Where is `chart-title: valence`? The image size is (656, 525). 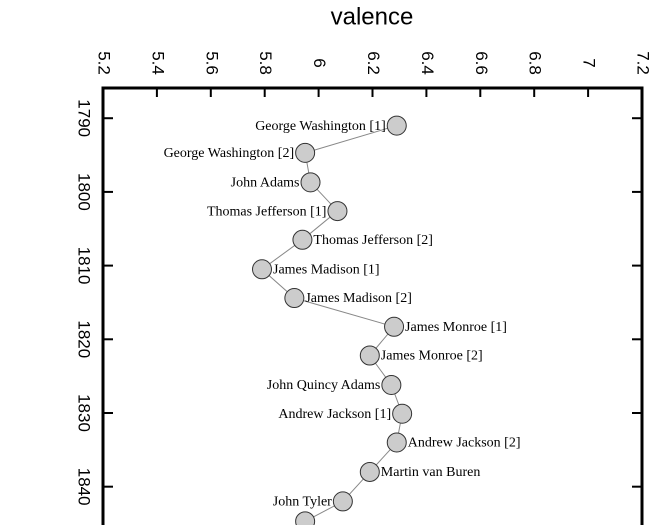 chart-title: valence is located at coordinates (372, 16).